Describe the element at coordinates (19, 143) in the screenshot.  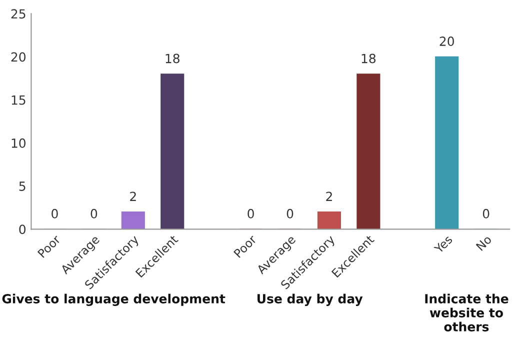
I see `y-tick-label: 10` at that location.